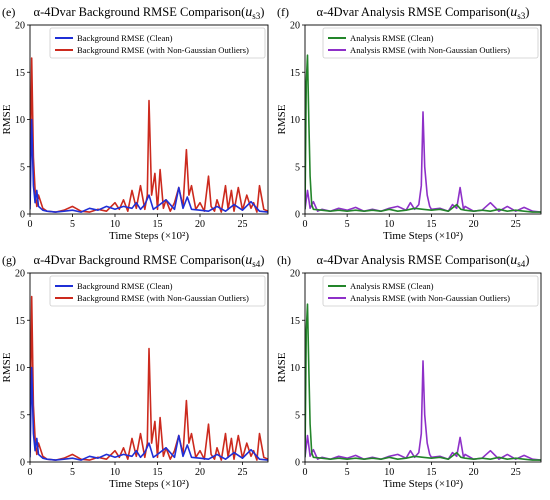 The width and height of the screenshot is (550, 500). Describe the element at coordinates (283, 12) in the screenshot. I see `panel-label: (f)` at that location.